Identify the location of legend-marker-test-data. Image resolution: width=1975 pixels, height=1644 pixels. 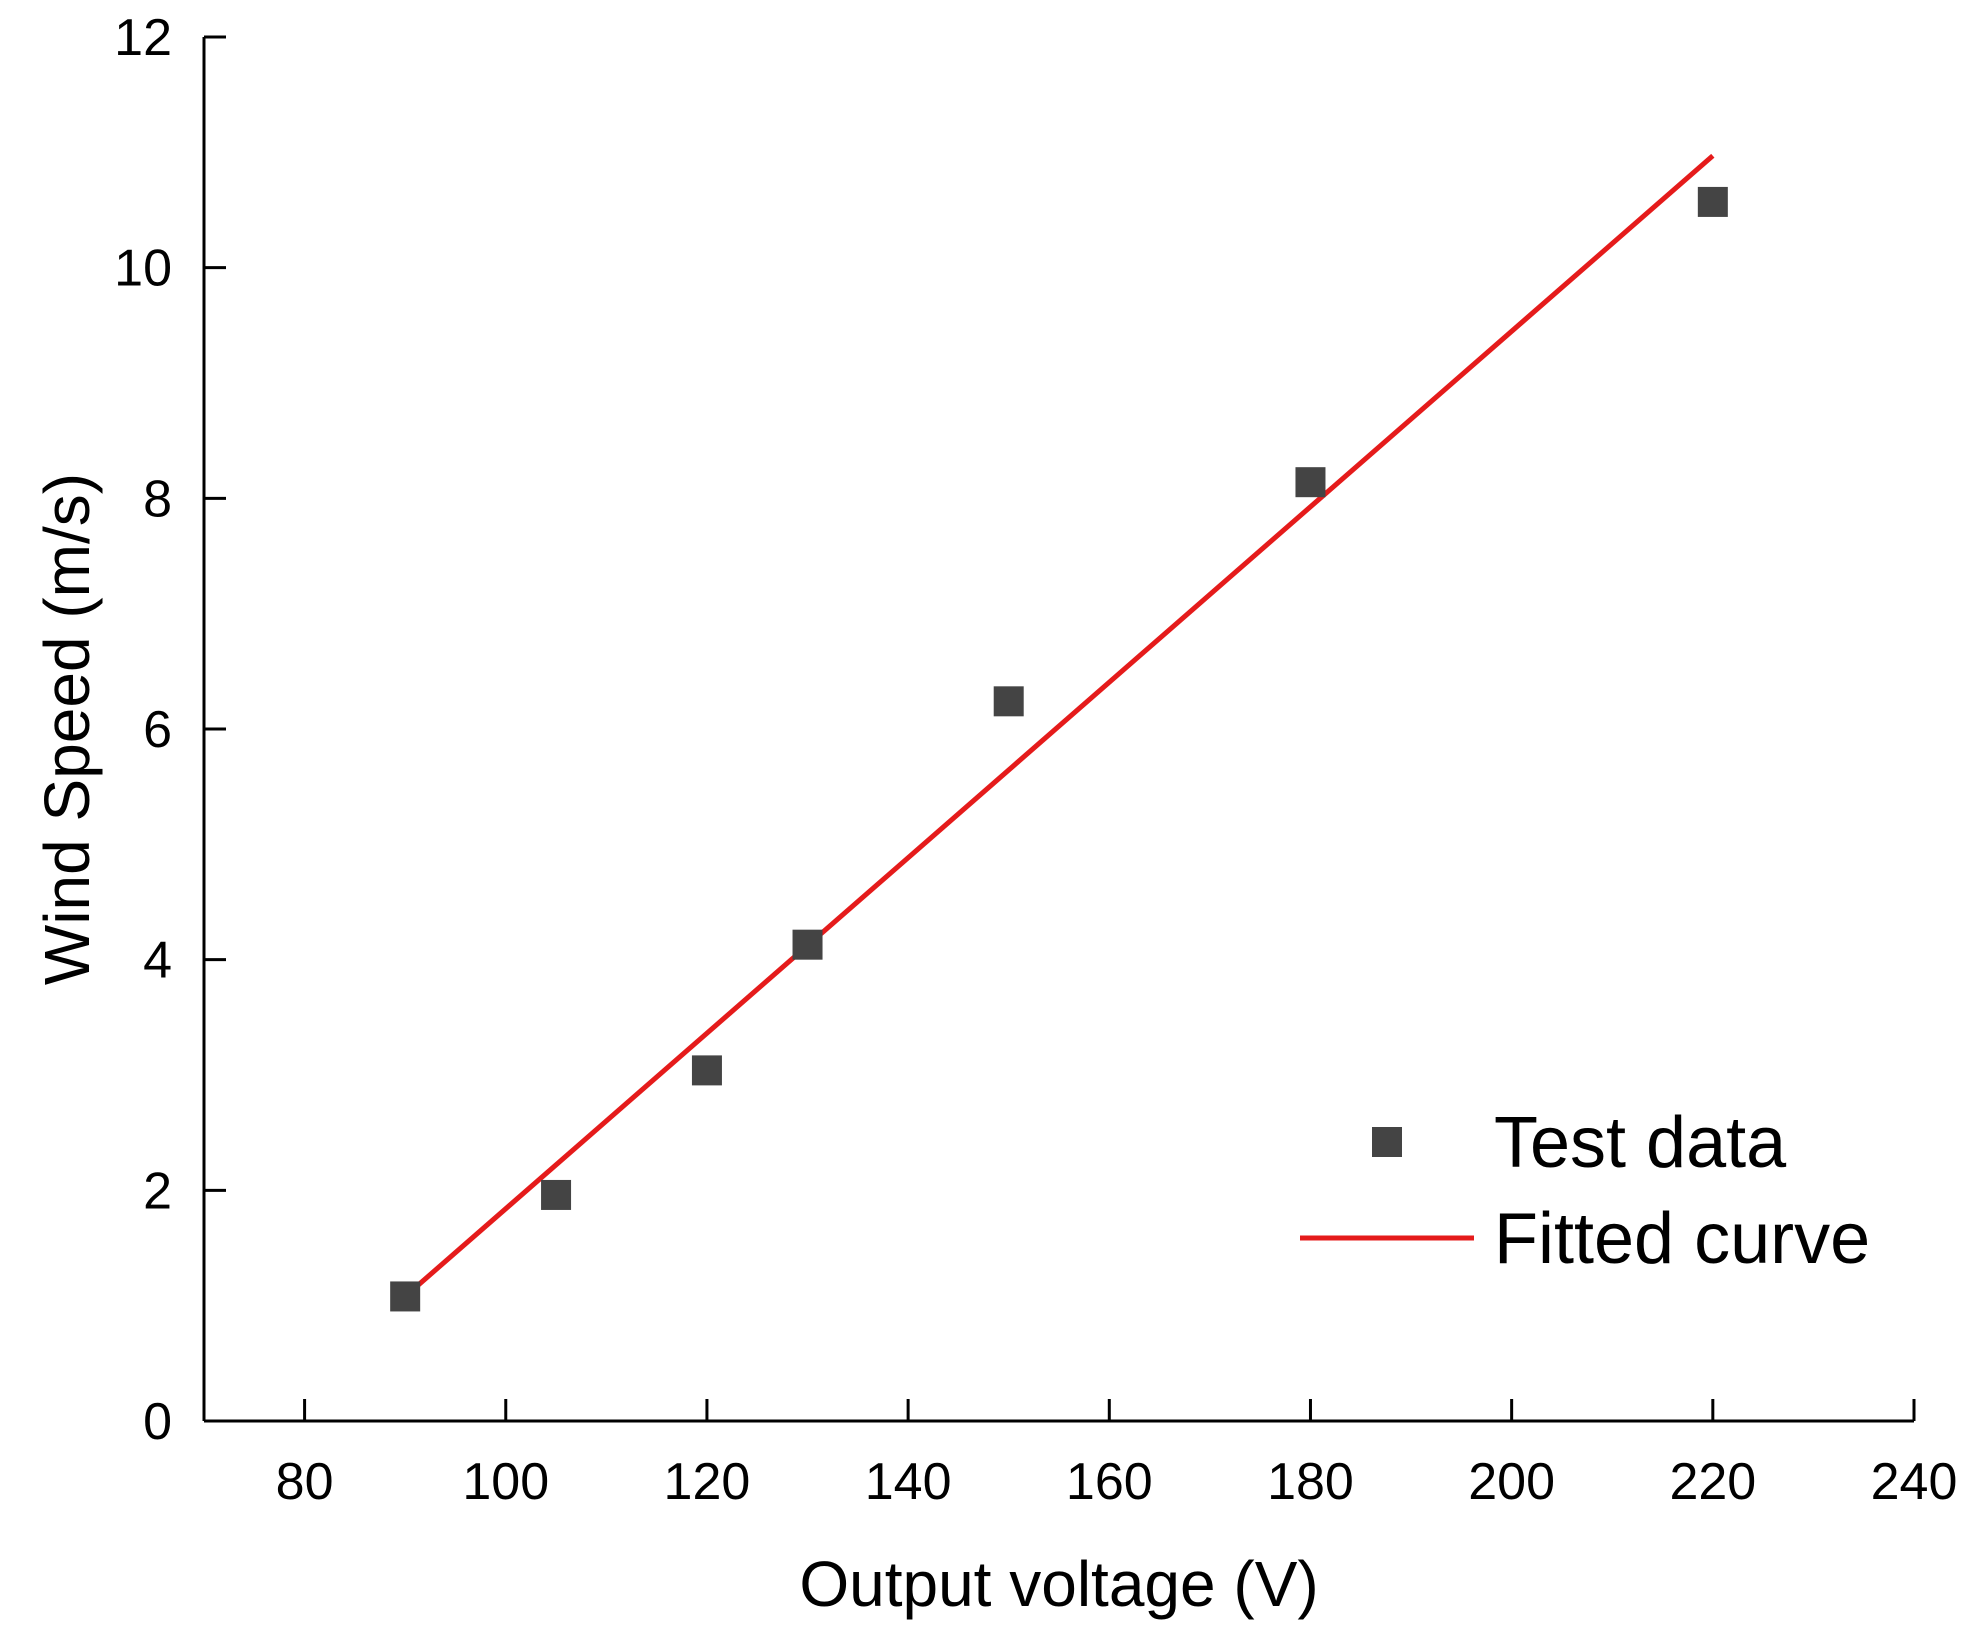
(1387, 1142).